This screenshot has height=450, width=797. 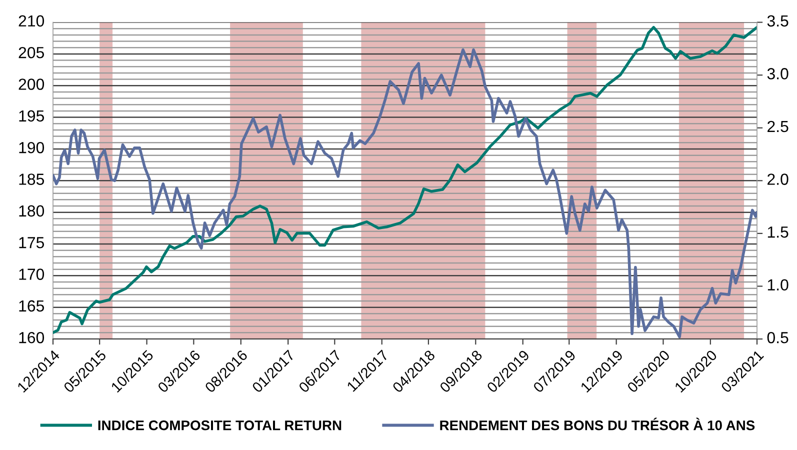 What do you see at coordinates (31, 274) in the screenshot?
I see `y-tick-label: 170` at bounding box center [31, 274].